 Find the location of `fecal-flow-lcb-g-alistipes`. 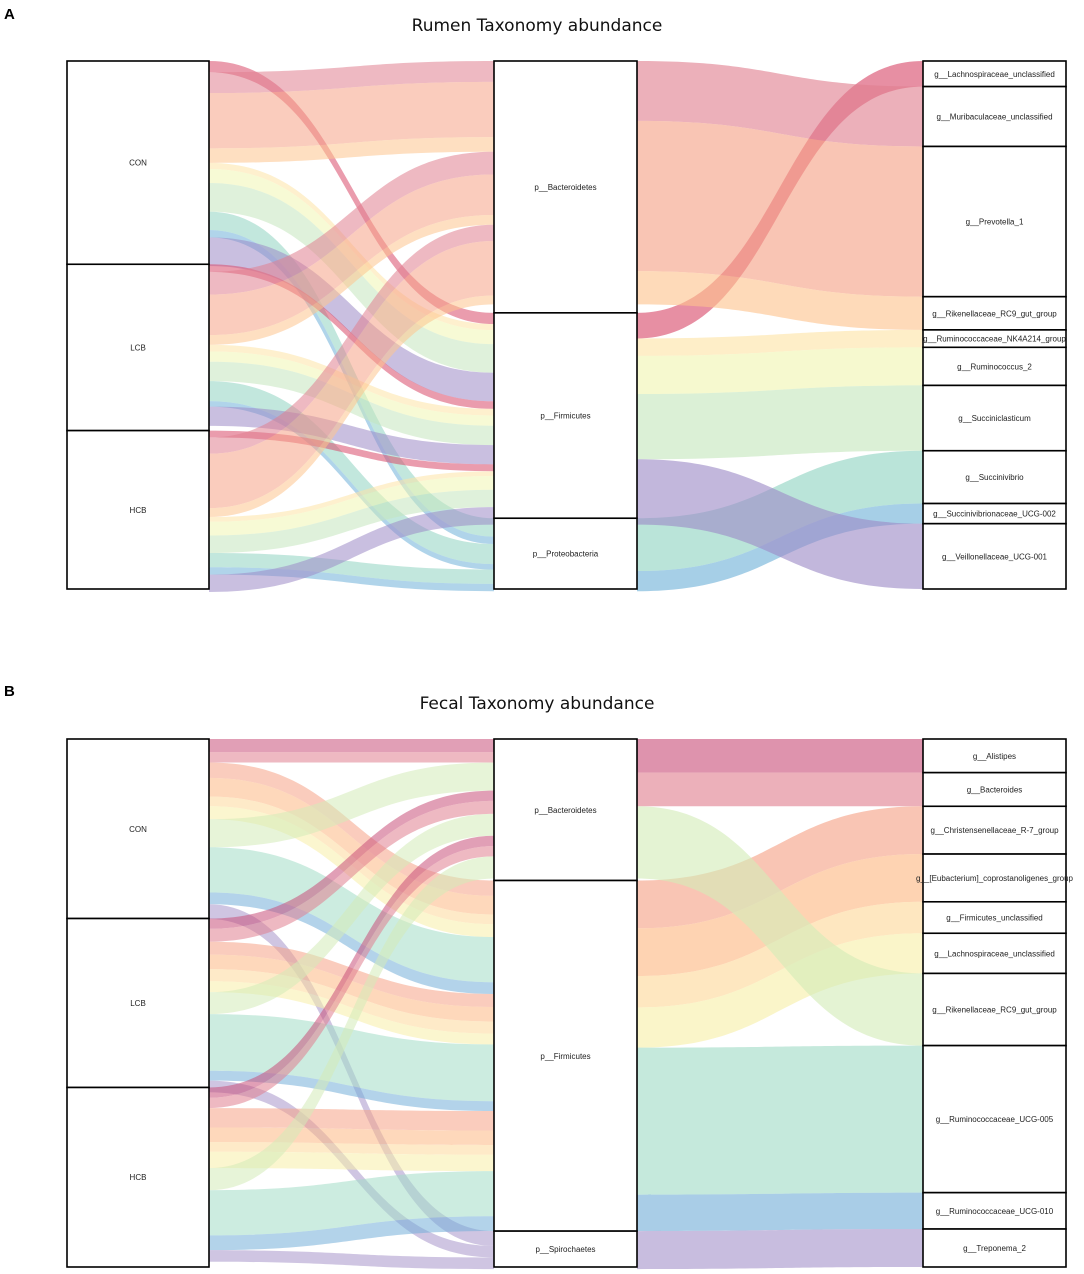

fecal-flow-lcb-g-alistipes is located at coordinates (351, 859).